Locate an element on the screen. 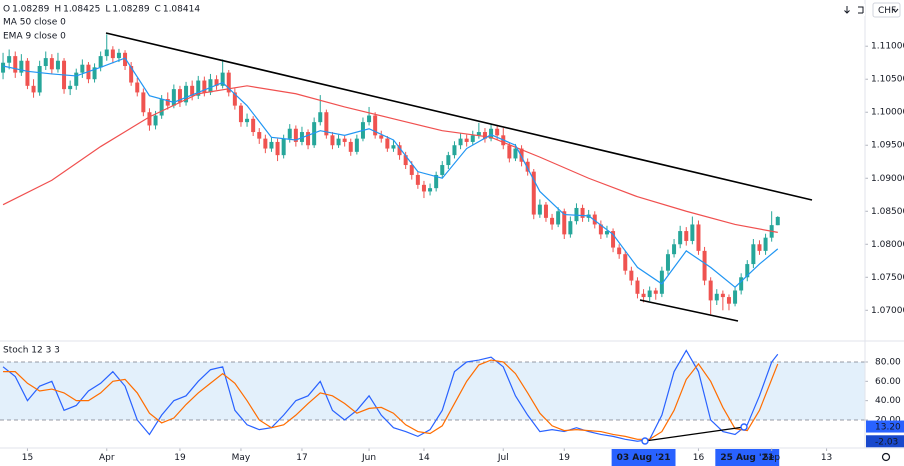 The image size is (904, 466). stoch-background is located at coordinates (432, 391).